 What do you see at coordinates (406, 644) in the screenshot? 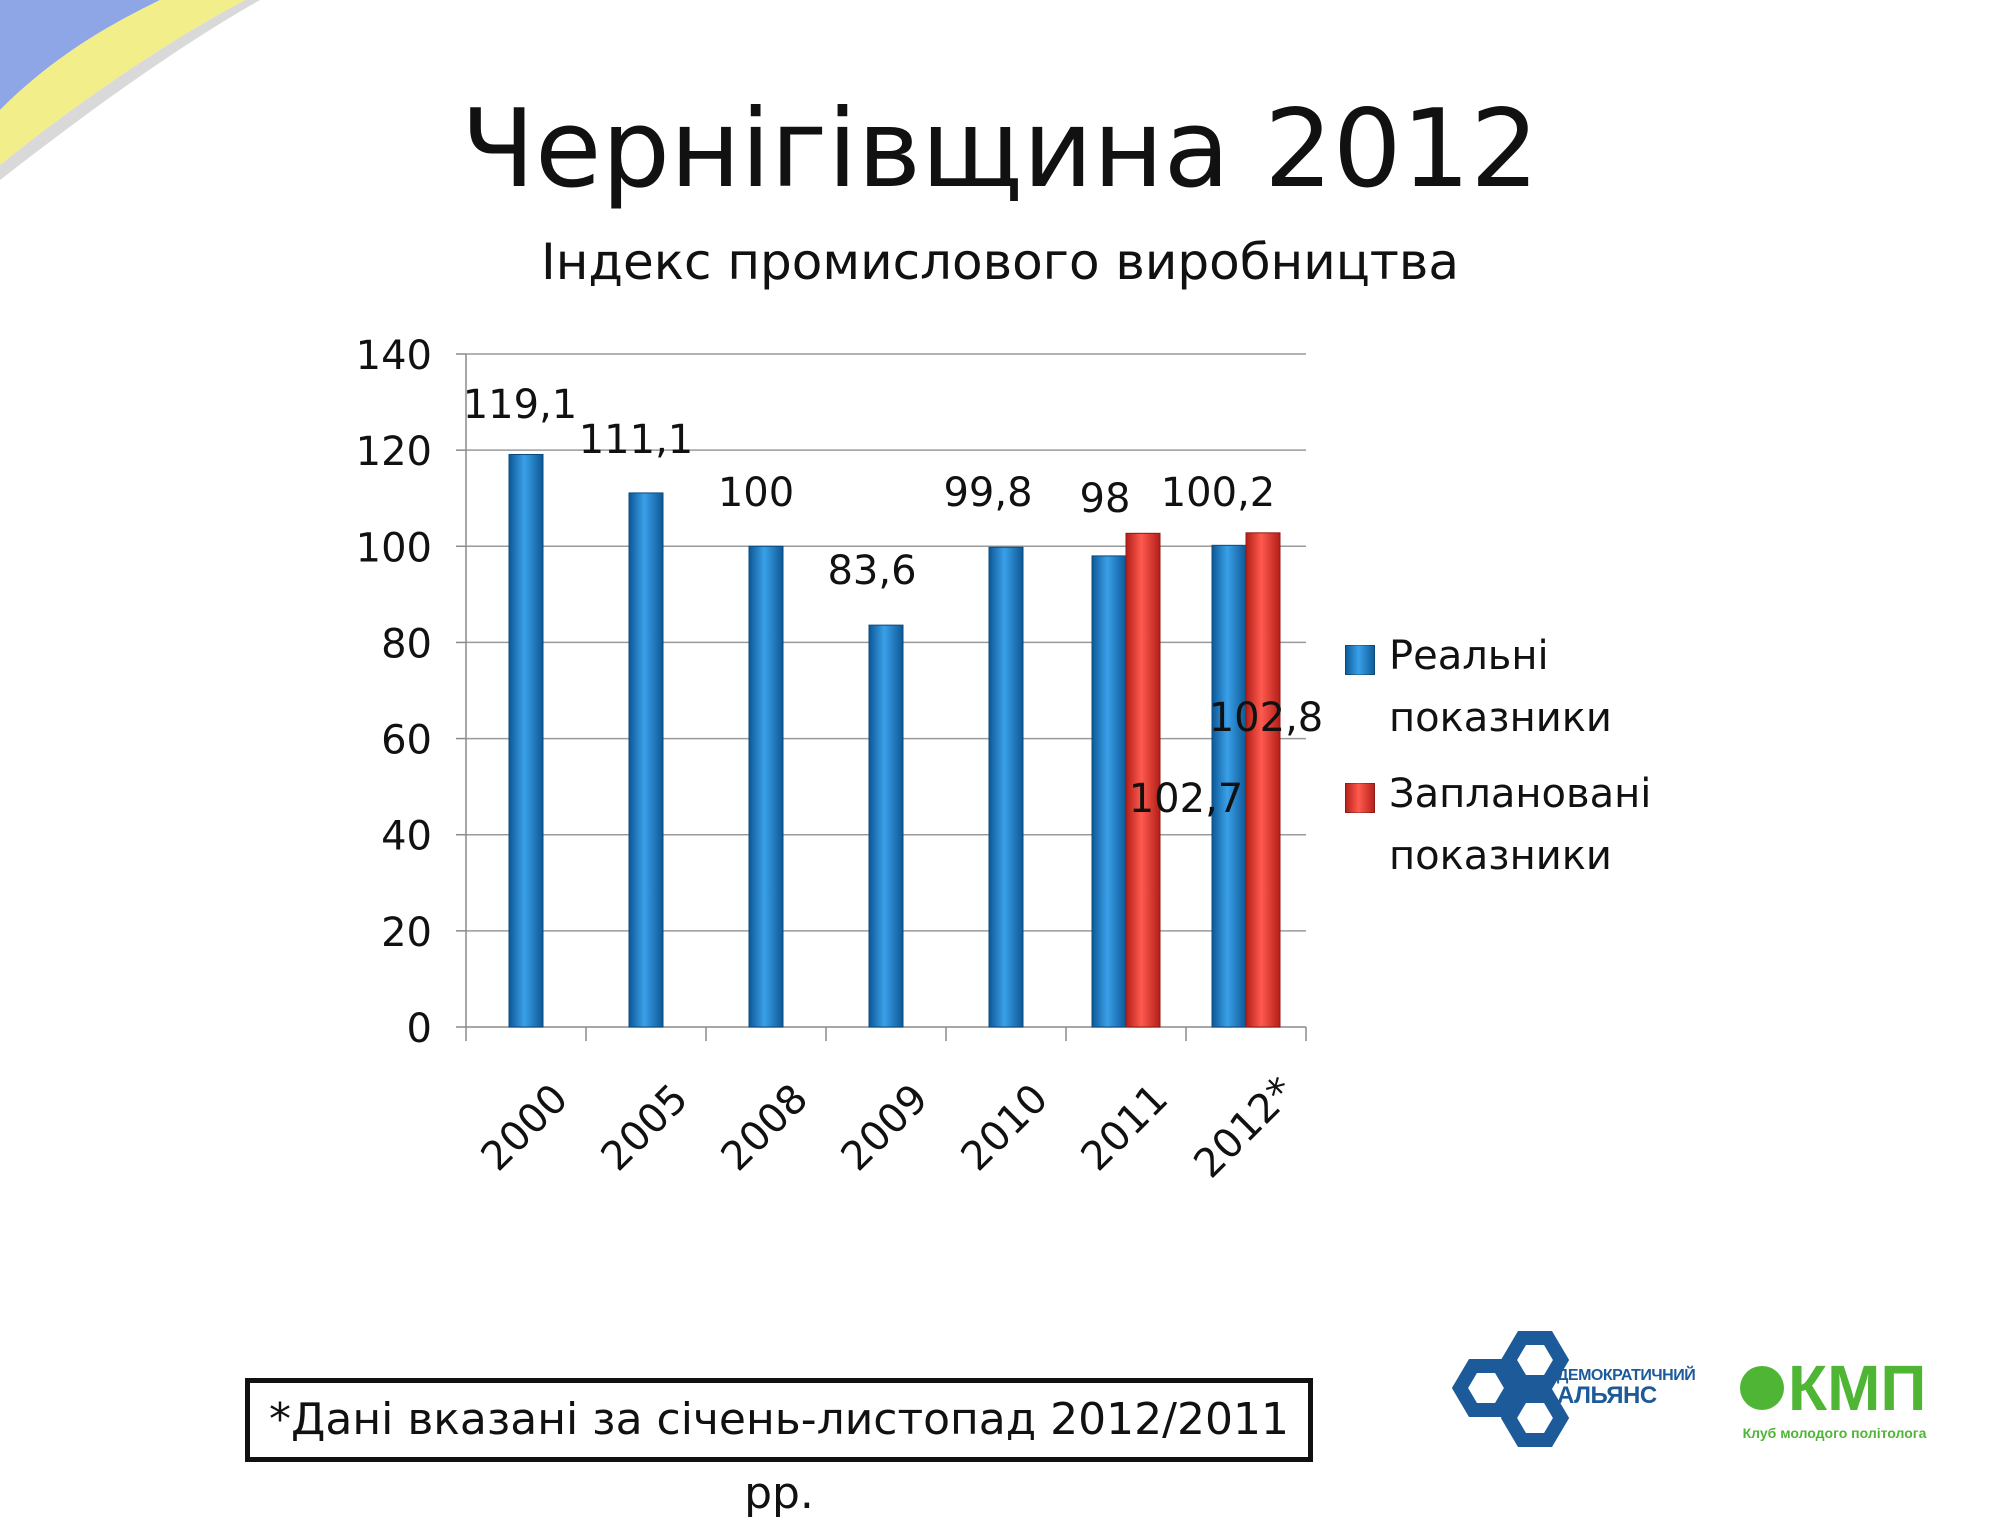
I see `y-tick-label: 80` at bounding box center [406, 644].